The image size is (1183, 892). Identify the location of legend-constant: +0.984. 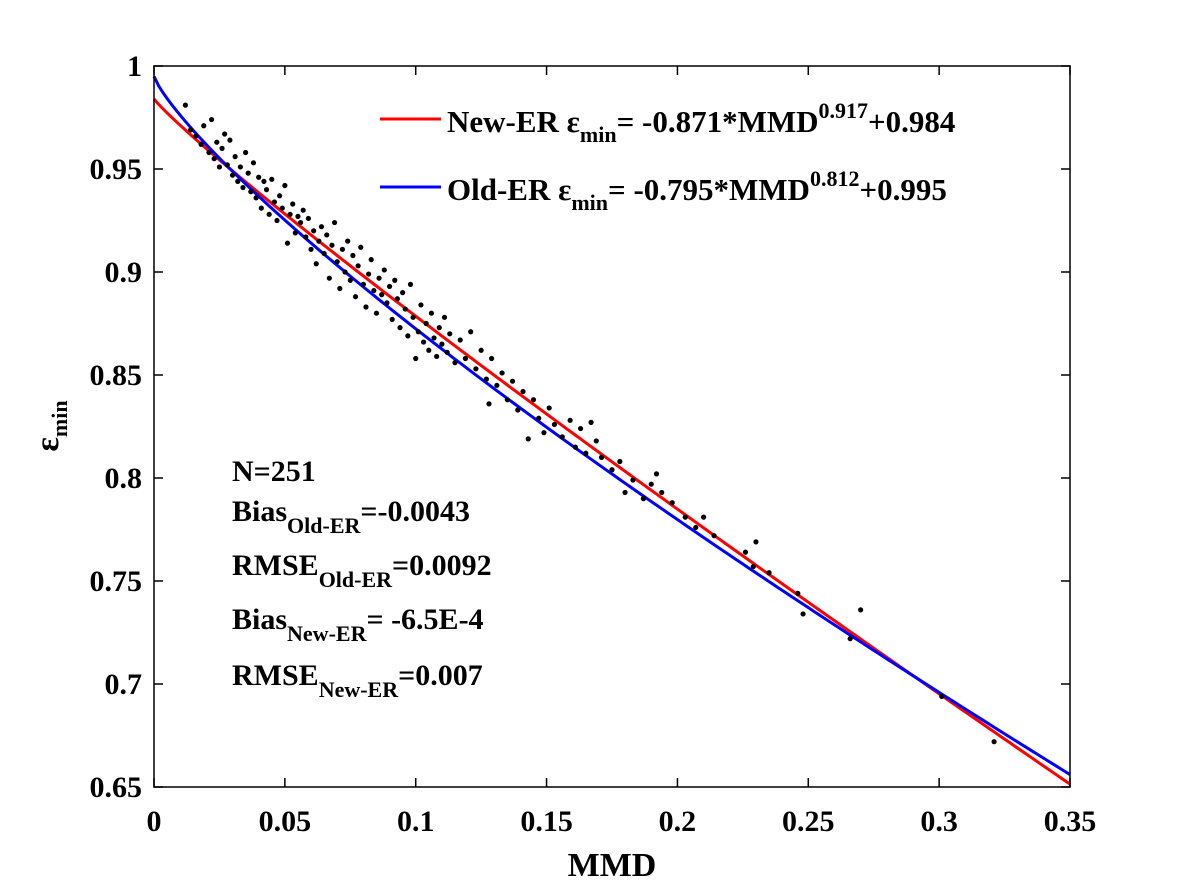
(911, 121).